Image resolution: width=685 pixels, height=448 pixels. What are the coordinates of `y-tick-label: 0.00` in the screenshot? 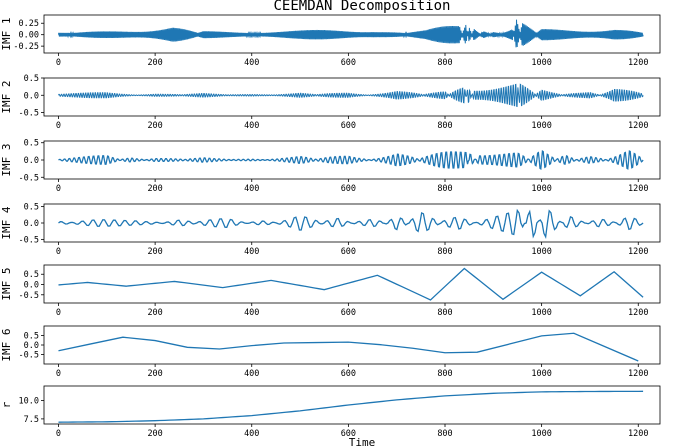 It's located at (29, 36).